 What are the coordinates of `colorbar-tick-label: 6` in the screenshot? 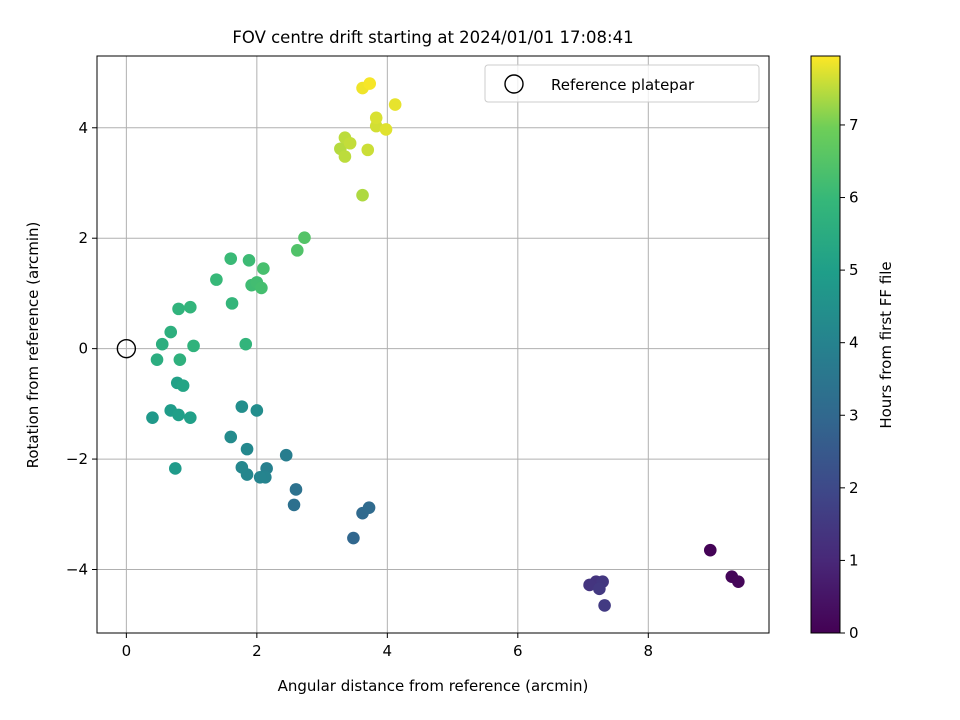 It's located at (854, 198).